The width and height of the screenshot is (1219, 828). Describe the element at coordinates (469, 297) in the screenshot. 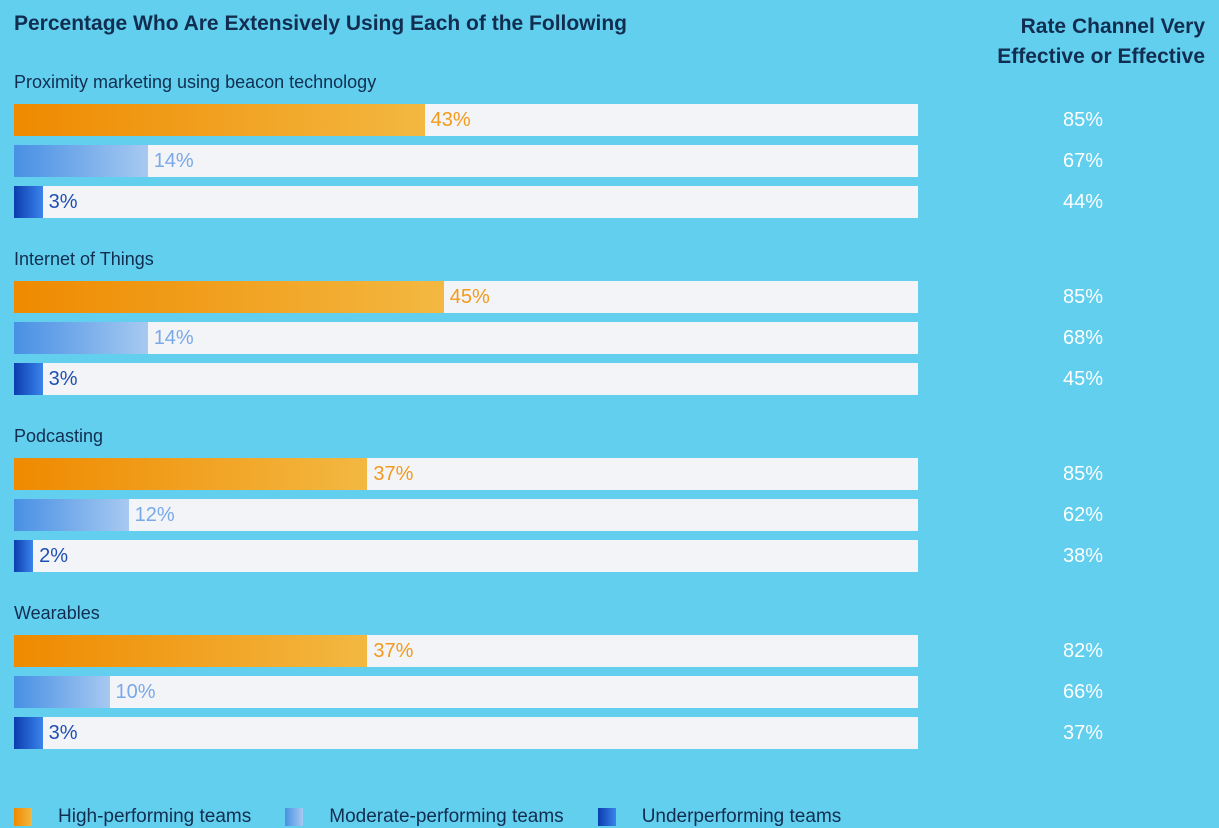

I see `bar-value-label: 45%` at that location.